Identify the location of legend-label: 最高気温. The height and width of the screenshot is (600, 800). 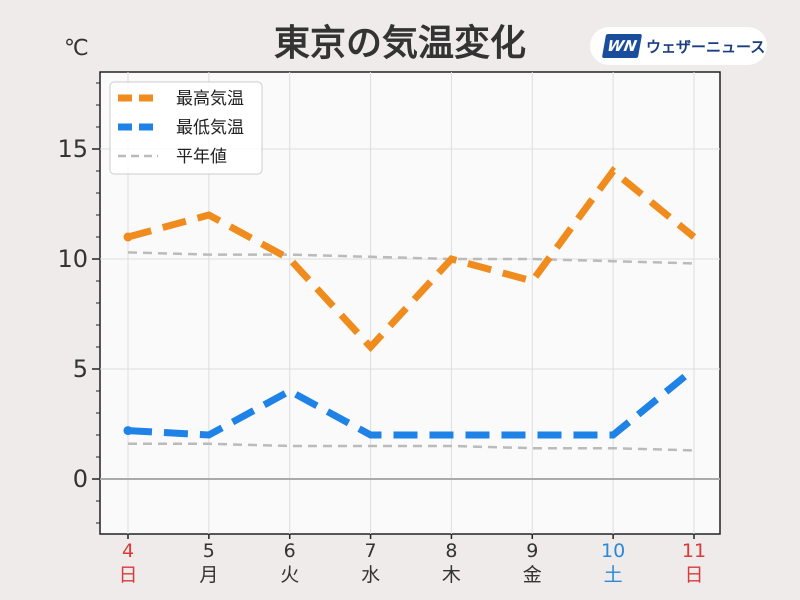
(210, 99).